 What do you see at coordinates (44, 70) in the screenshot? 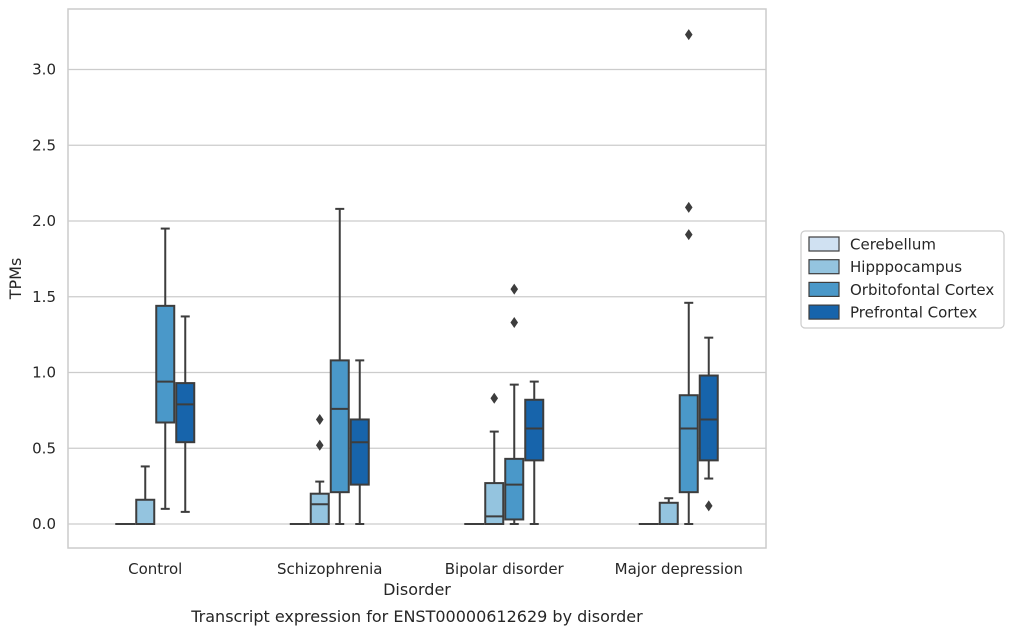
I see `y-tick-label: 3.0` at bounding box center [44, 70].